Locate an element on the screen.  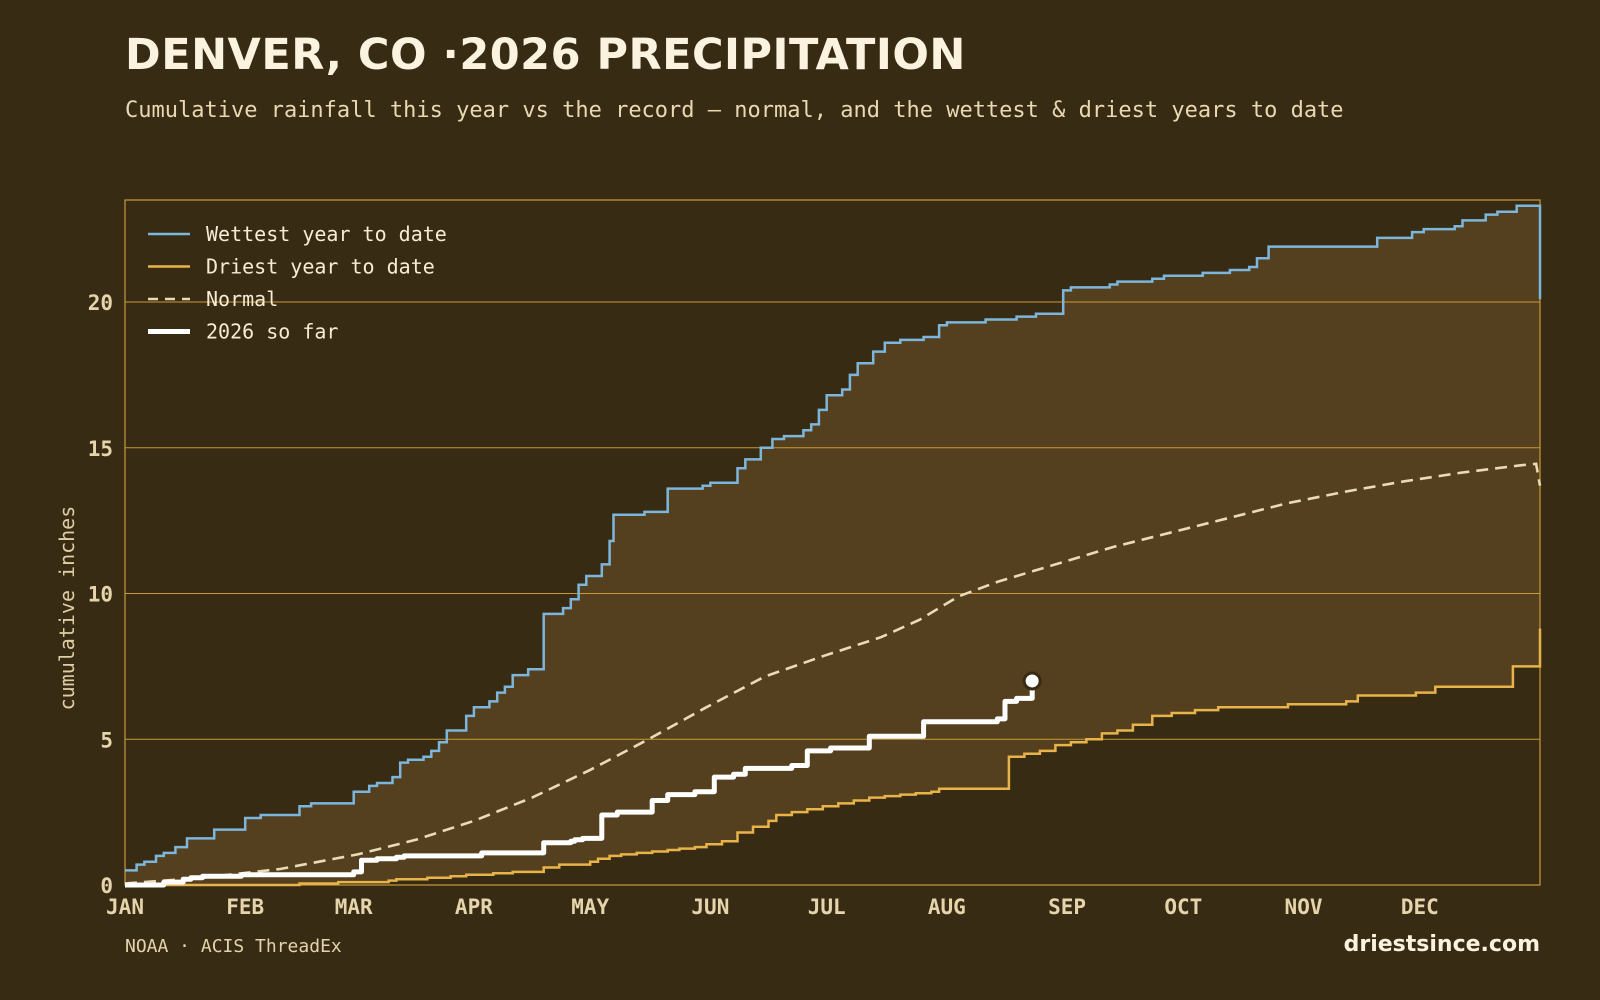
legend-entry: 2026 so far is located at coordinates (272, 332).